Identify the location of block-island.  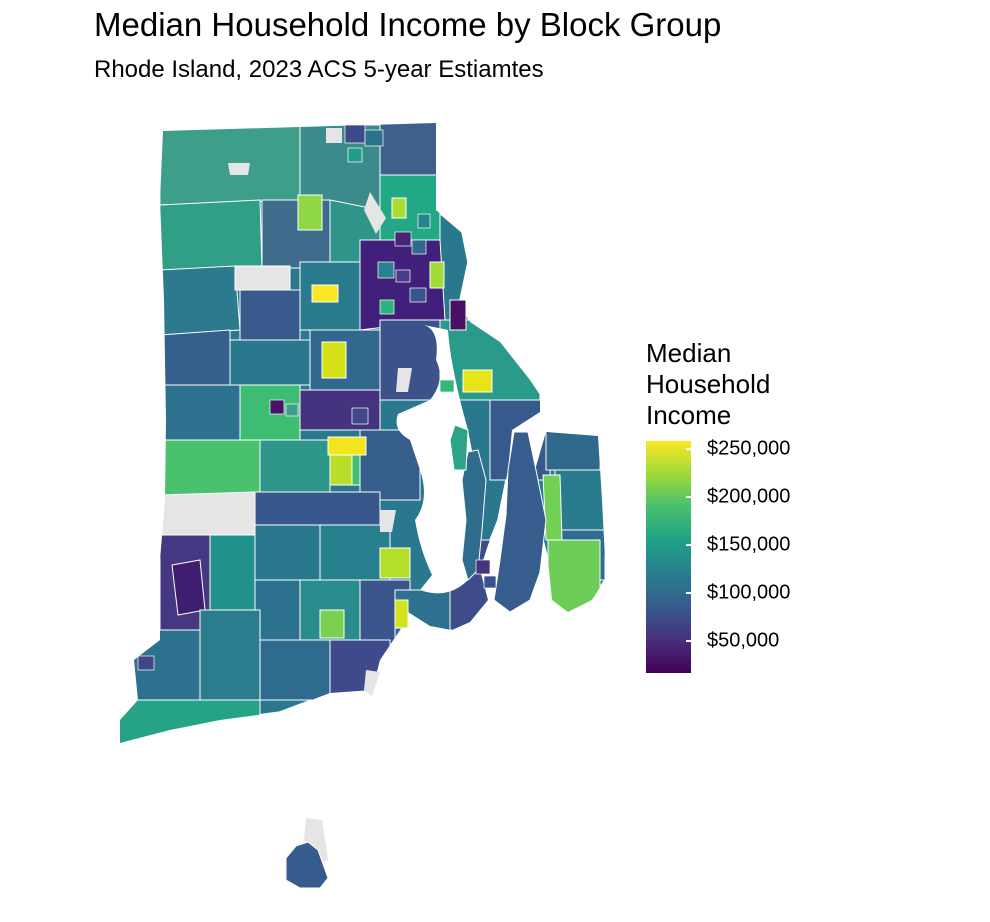
(307, 865).